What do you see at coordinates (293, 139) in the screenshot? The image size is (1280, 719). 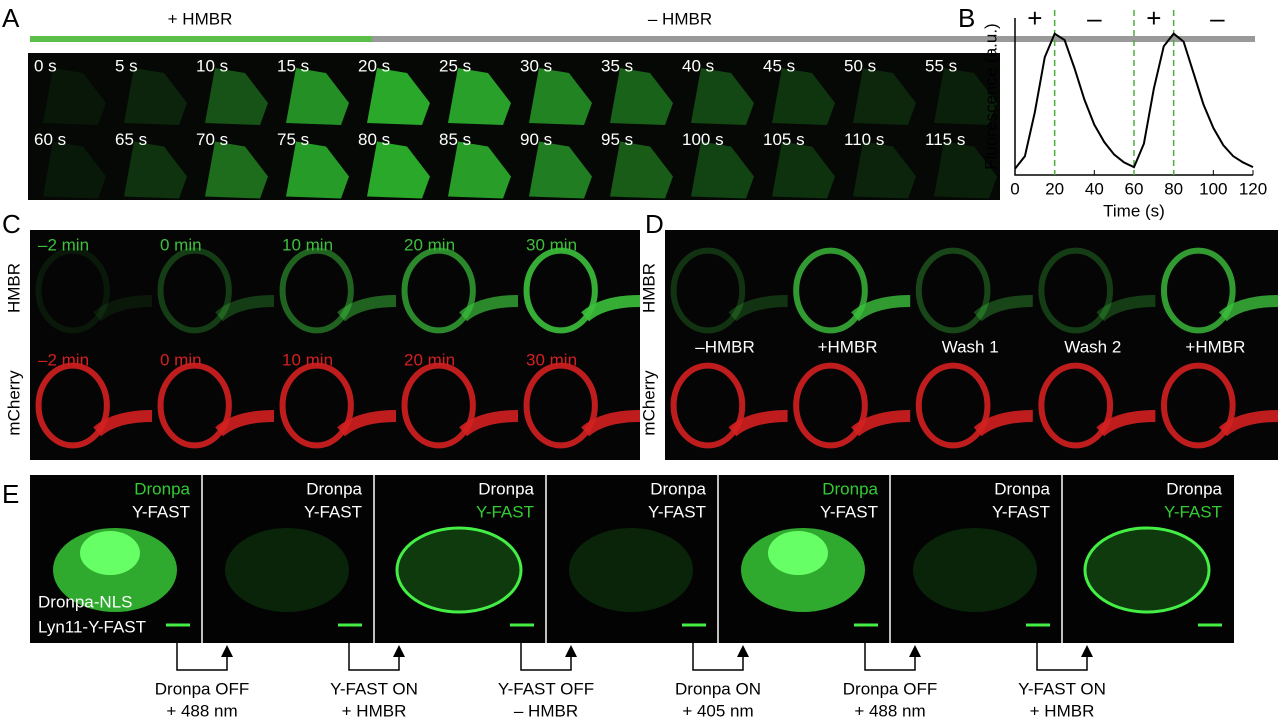 I see `time-label: 75 s` at bounding box center [293, 139].